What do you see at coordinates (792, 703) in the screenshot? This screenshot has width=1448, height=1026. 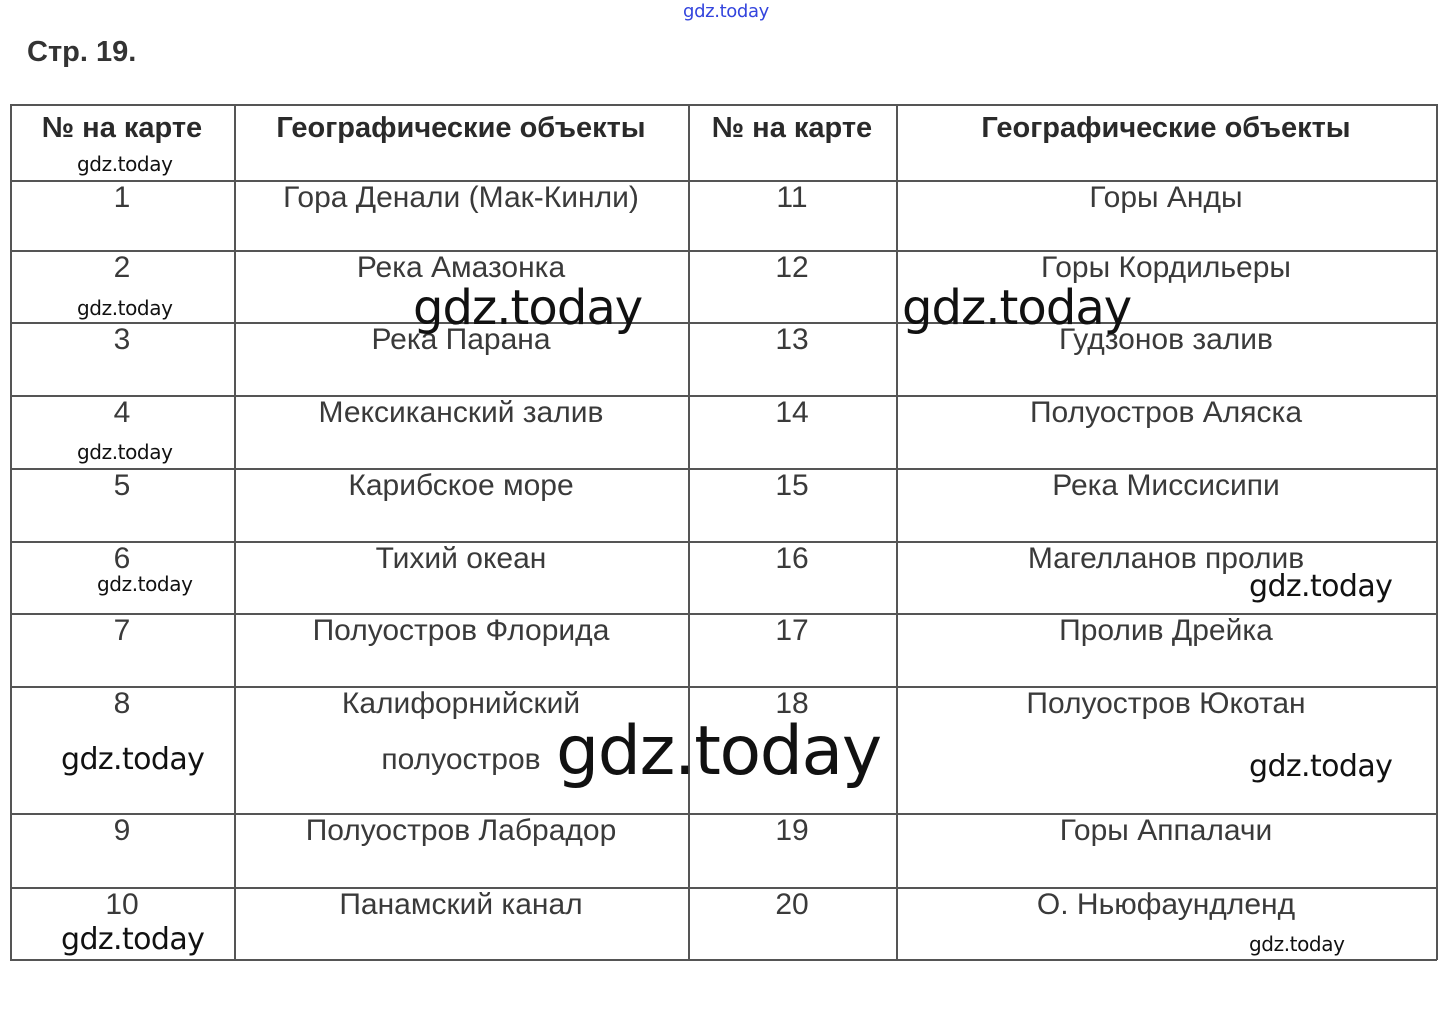 I see `cell-number: 18` at bounding box center [792, 703].